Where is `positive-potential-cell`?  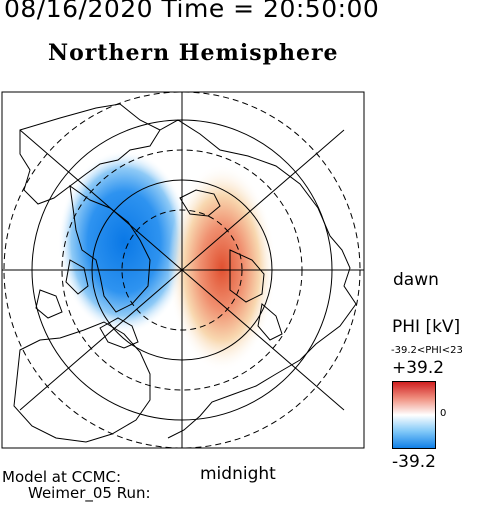 positive-potential-cell is located at coordinates (222, 268).